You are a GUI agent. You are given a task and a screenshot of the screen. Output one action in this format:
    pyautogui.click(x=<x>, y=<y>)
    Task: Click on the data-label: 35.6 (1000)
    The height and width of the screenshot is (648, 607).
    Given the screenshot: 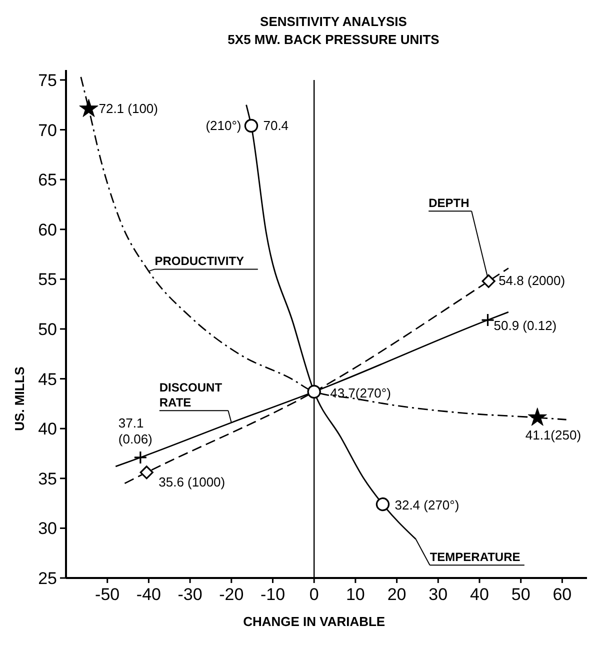 What is the action you would take?
    pyautogui.click(x=192, y=482)
    